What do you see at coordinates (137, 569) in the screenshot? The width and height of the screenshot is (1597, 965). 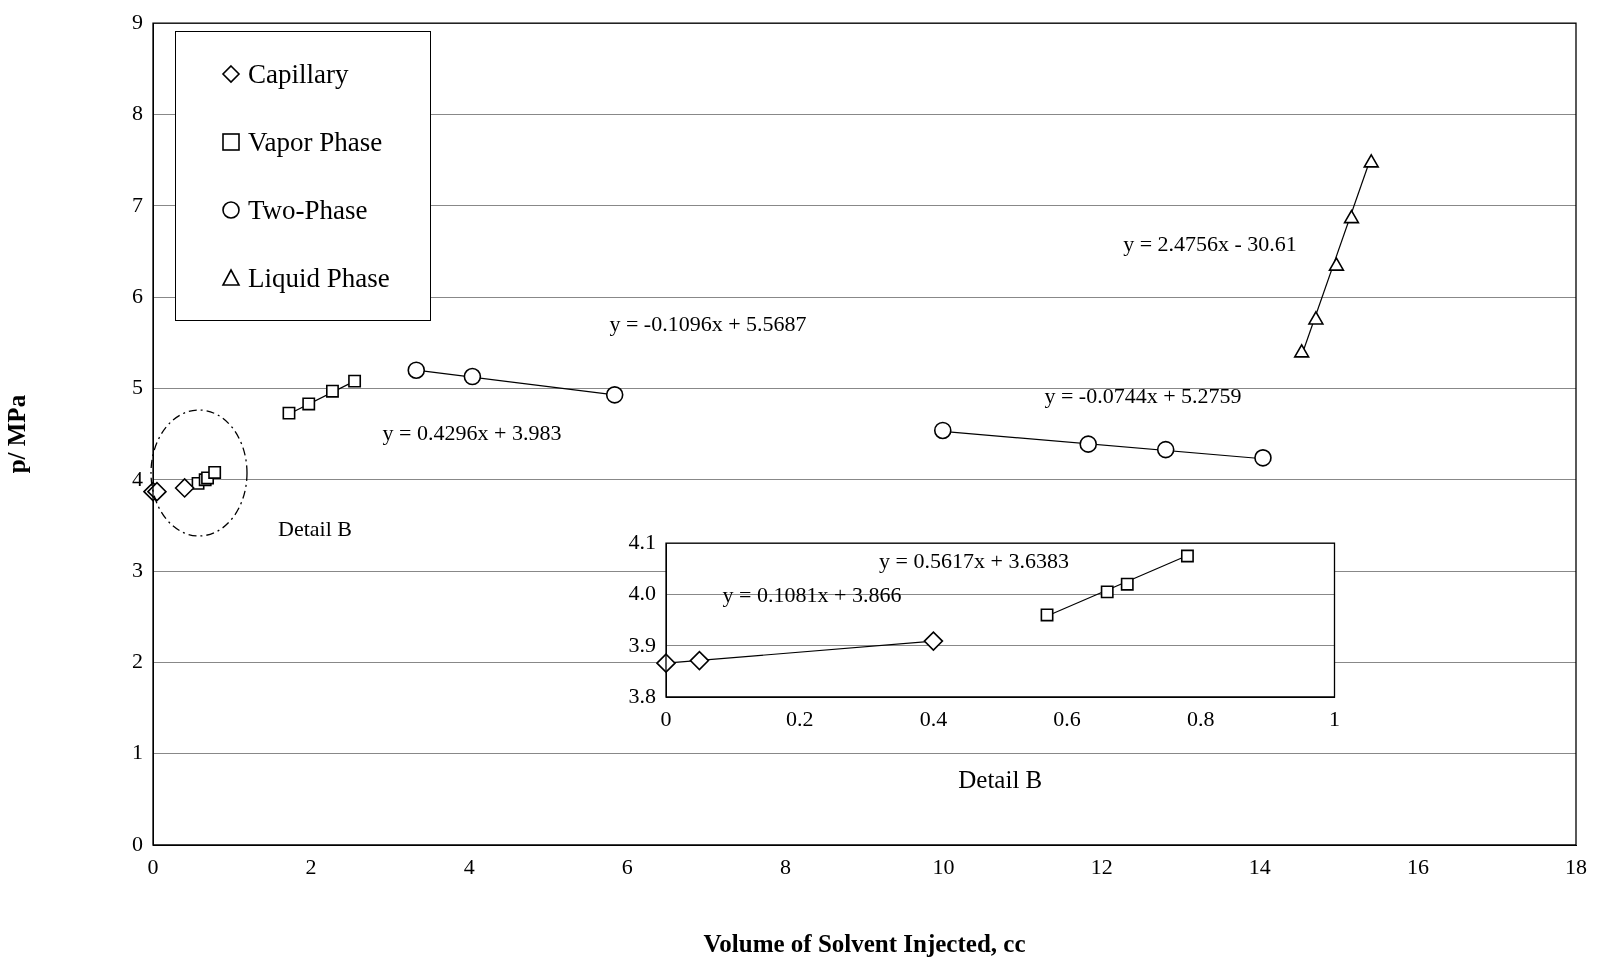 I see `y-tick-label: 3` at bounding box center [137, 569].